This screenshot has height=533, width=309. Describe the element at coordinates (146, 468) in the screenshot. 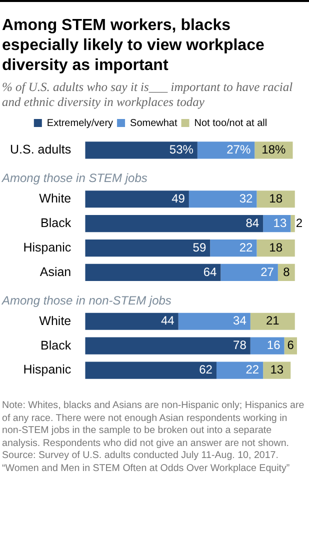

I see `text: “Women and Men in STEM Often at Odds Over Workplace Equity”` at that location.